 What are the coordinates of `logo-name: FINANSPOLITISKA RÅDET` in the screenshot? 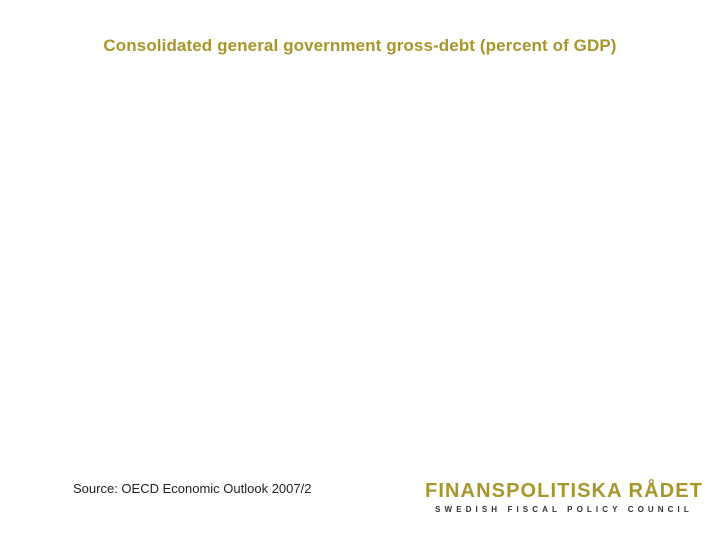 It's located at (564, 491).